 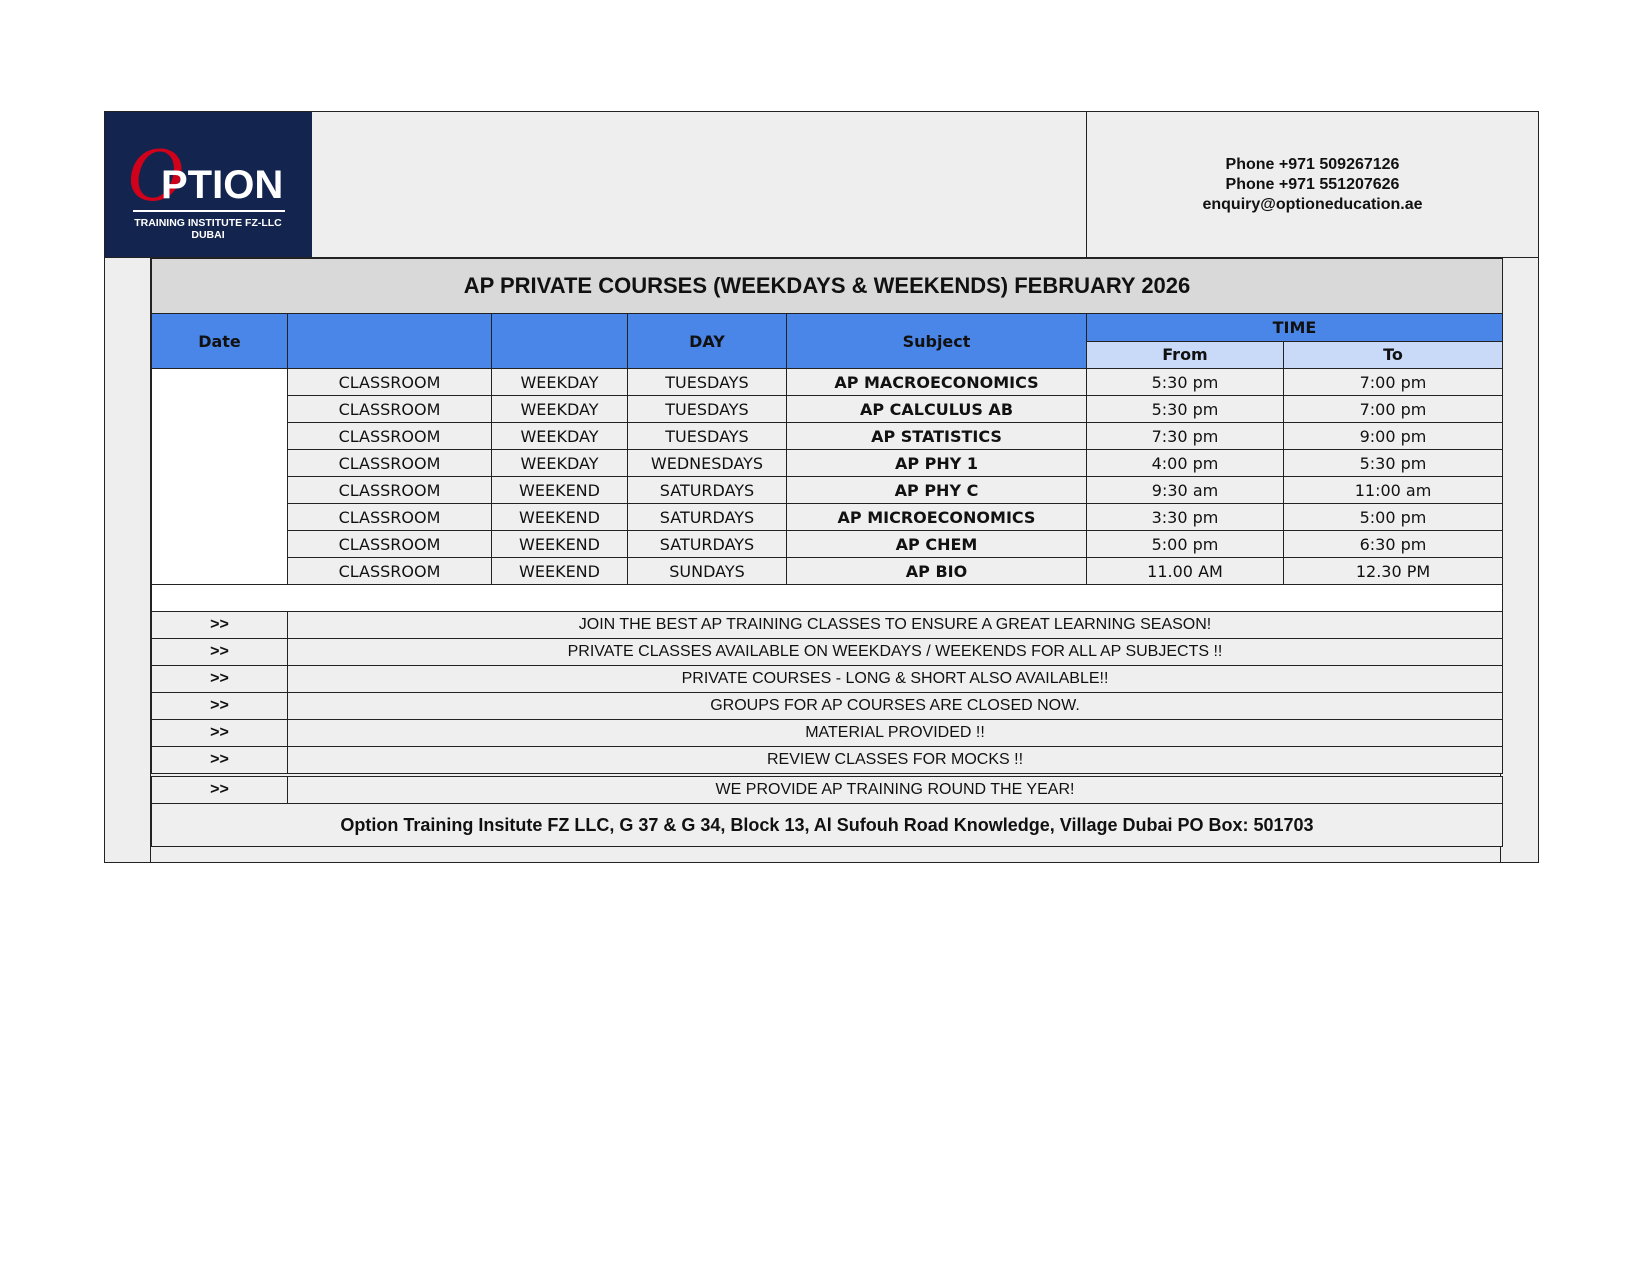 I want to click on svg-text: DUBAI, so click(x=207, y=235).